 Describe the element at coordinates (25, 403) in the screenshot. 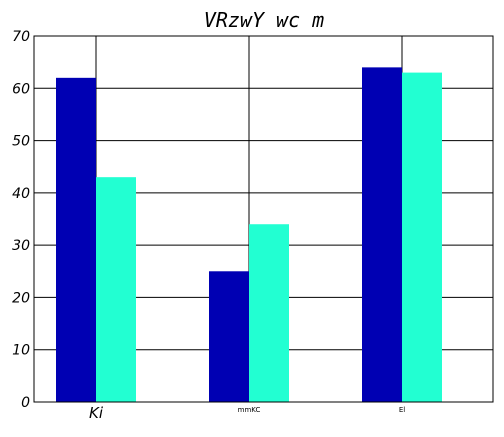

I see `y-tick-label: 0` at that location.